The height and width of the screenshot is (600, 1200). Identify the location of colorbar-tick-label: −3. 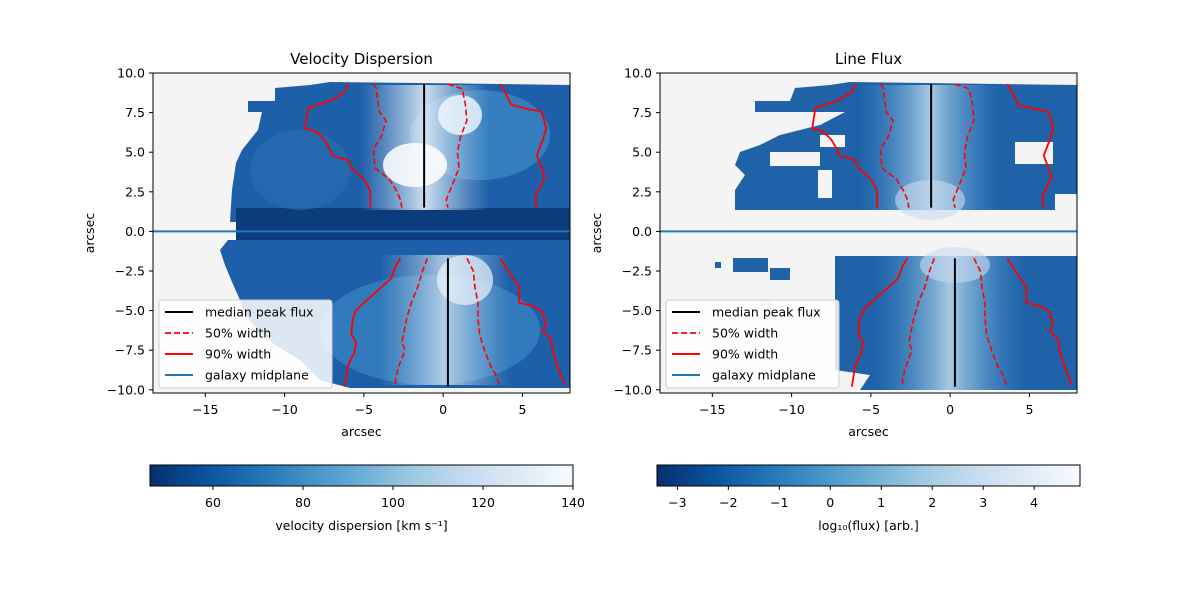
(677, 502).